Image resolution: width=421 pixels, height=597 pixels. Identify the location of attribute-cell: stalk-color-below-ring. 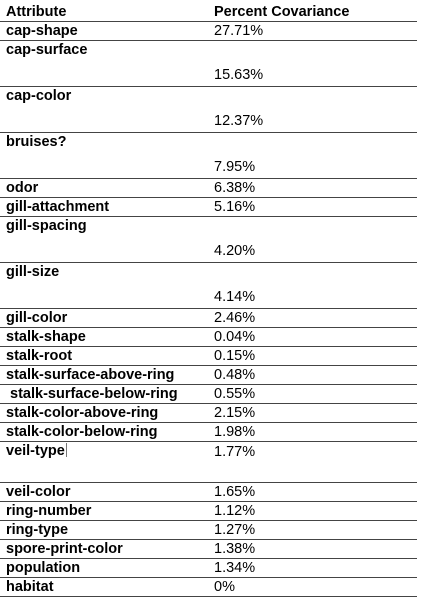
(82, 432).